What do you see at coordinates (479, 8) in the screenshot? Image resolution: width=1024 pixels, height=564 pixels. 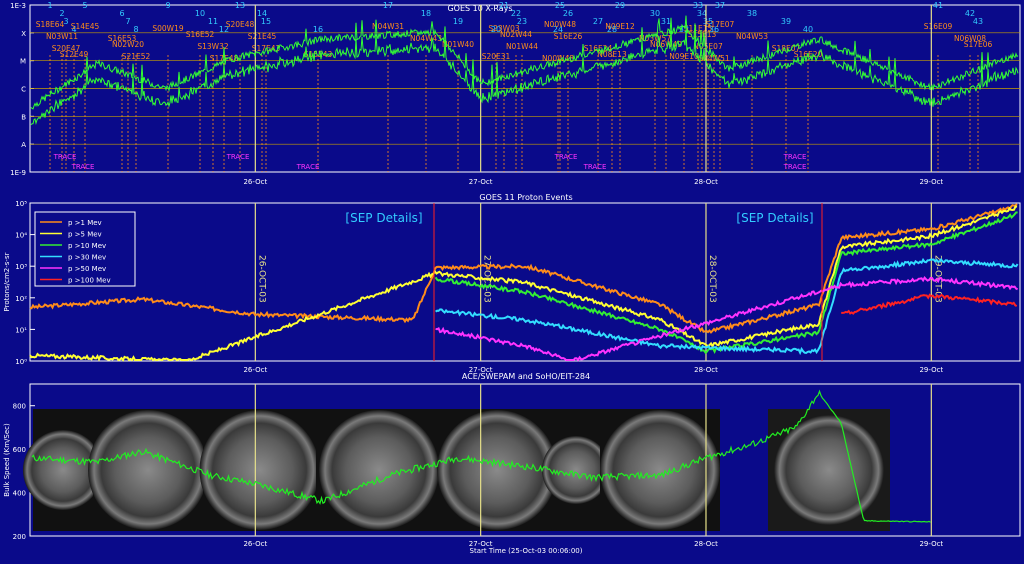 I see `xray-title: GOES 10 X-Rays` at bounding box center [479, 8].